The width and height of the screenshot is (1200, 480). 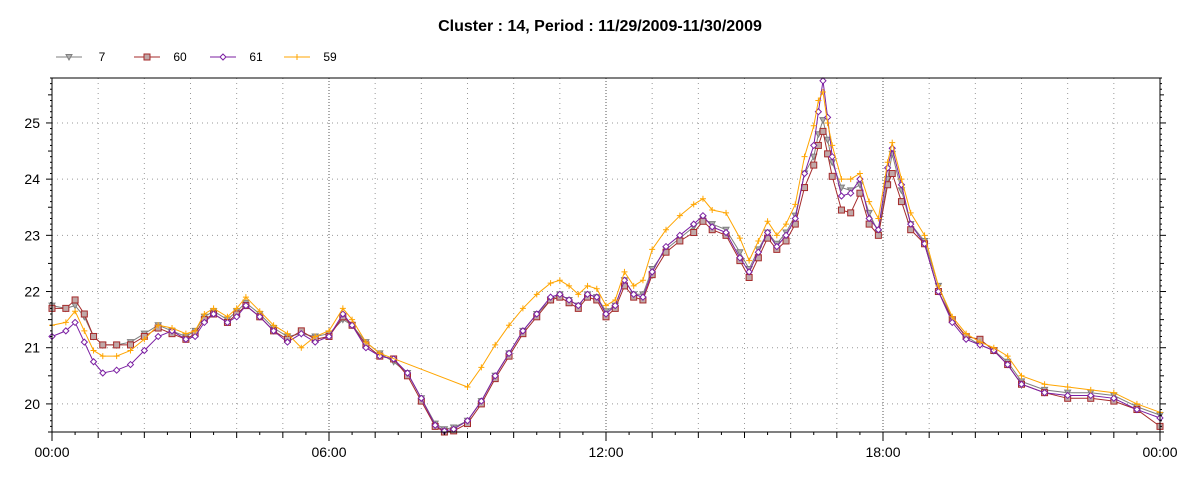 I want to click on legend-item-59: 59, so click(x=310, y=57).